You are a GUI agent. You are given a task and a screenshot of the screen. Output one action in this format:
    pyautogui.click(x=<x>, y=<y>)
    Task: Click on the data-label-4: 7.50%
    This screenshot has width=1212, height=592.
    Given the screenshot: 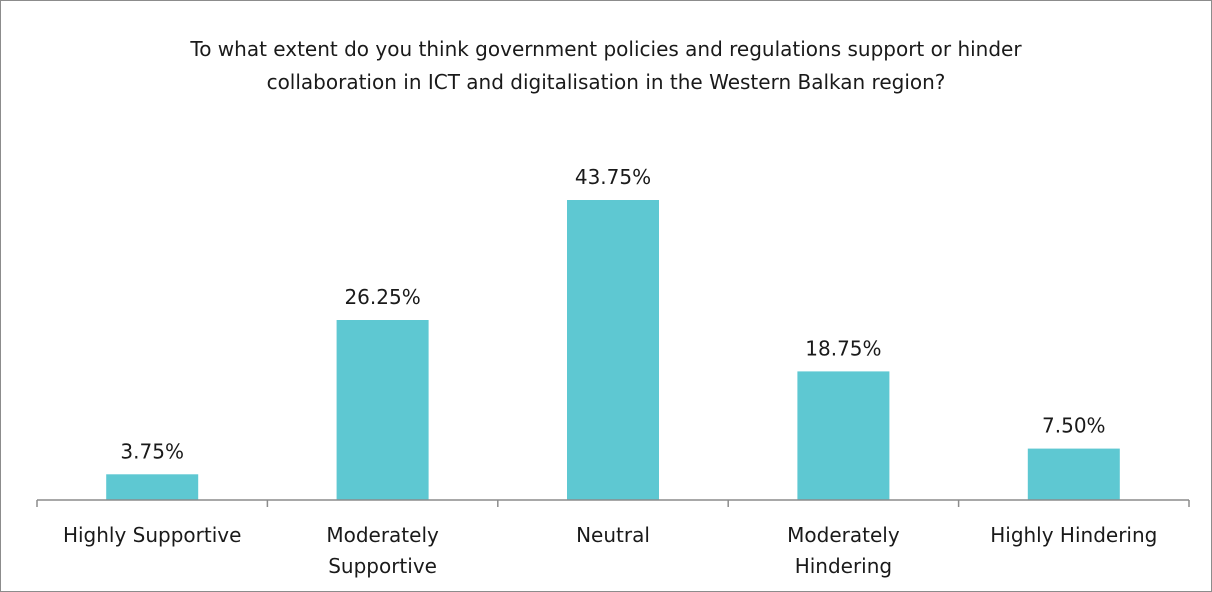 What is the action you would take?
    pyautogui.click(x=1074, y=426)
    